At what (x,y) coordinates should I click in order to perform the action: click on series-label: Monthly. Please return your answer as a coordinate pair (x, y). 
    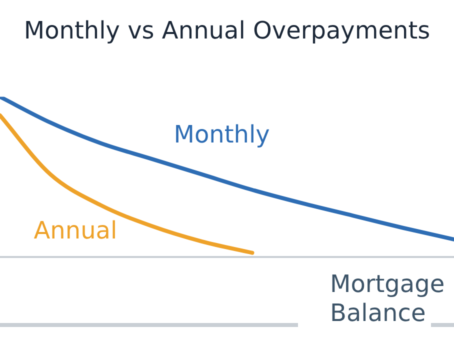
    Looking at the image, I should click on (222, 134).